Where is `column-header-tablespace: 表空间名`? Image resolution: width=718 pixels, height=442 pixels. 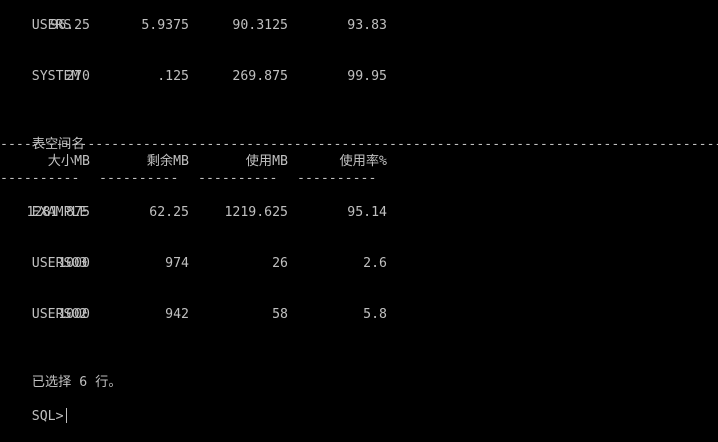 column-header-tablespace: 表空间名 is located at coordinates (58, 144).